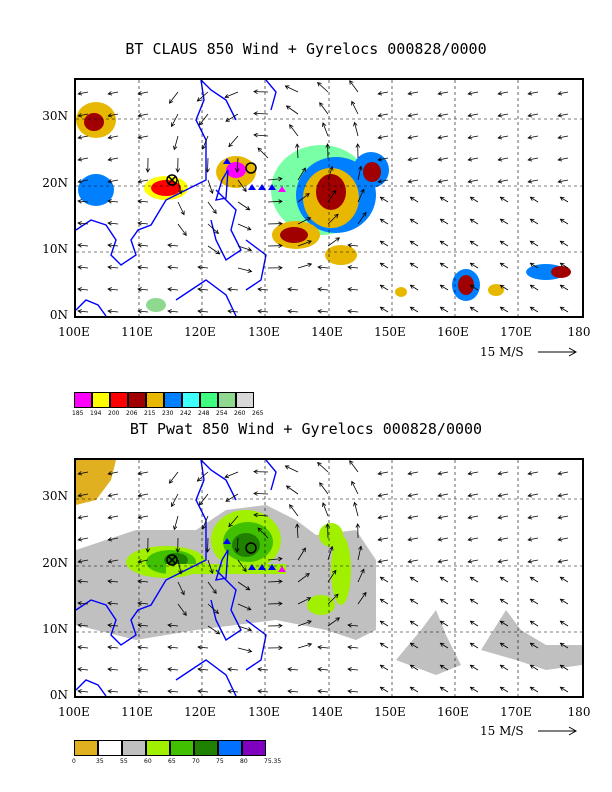  What do you see at coordinates (55, 496) in the screenshot?
I see `lat-label: 30N` at bounding box center [55, 496].